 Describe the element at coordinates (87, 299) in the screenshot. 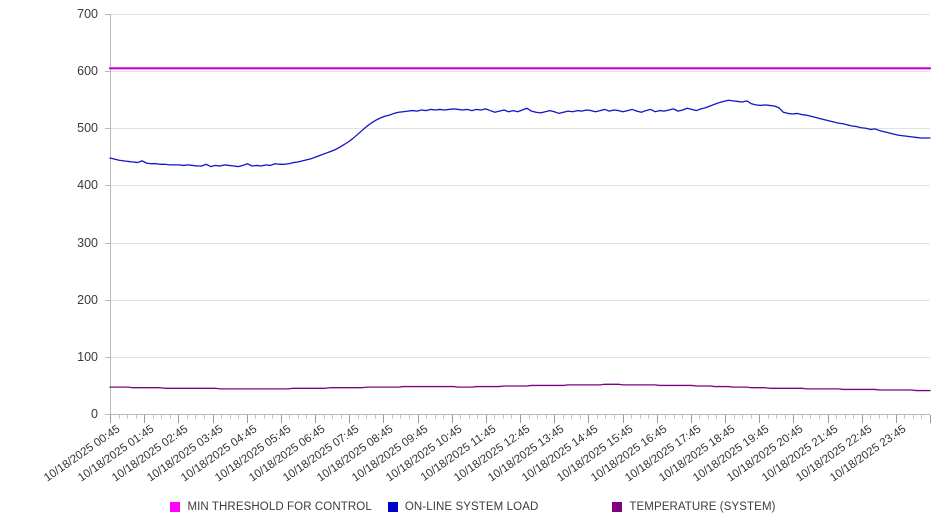

I see `y-tick-label: 200` at that location.